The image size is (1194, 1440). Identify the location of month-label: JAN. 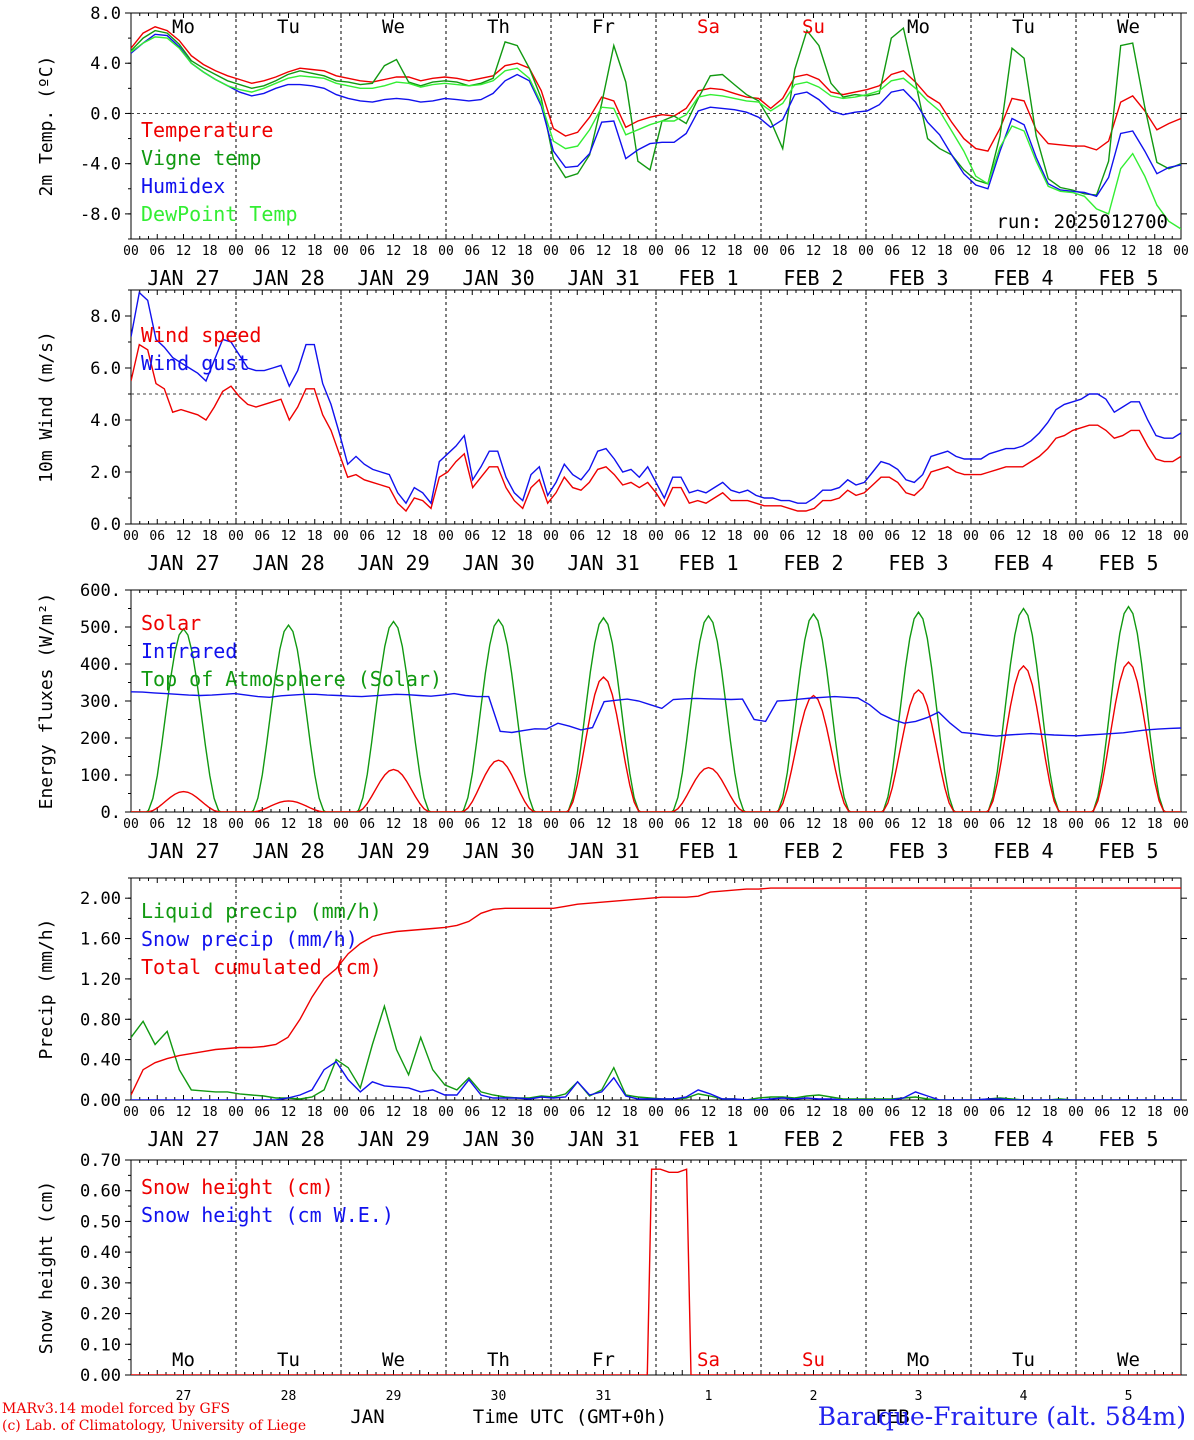
(367, 1417).